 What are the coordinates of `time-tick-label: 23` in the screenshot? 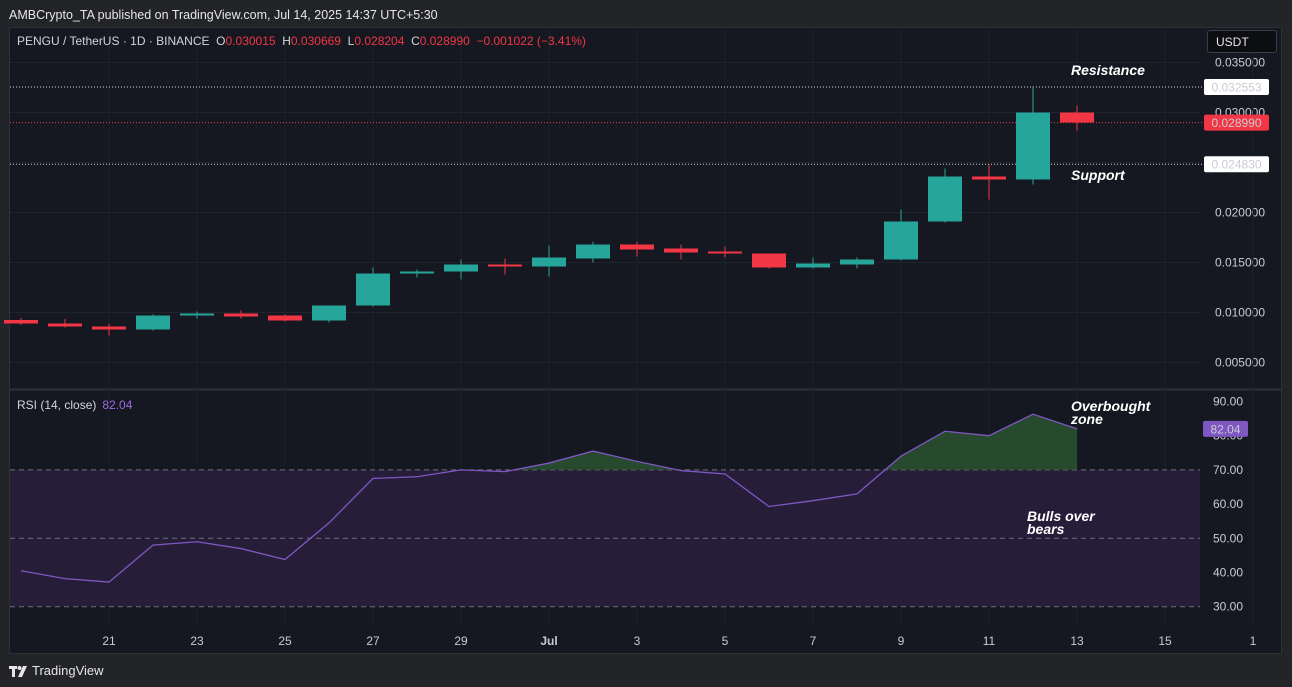 It's located at (197, 641).